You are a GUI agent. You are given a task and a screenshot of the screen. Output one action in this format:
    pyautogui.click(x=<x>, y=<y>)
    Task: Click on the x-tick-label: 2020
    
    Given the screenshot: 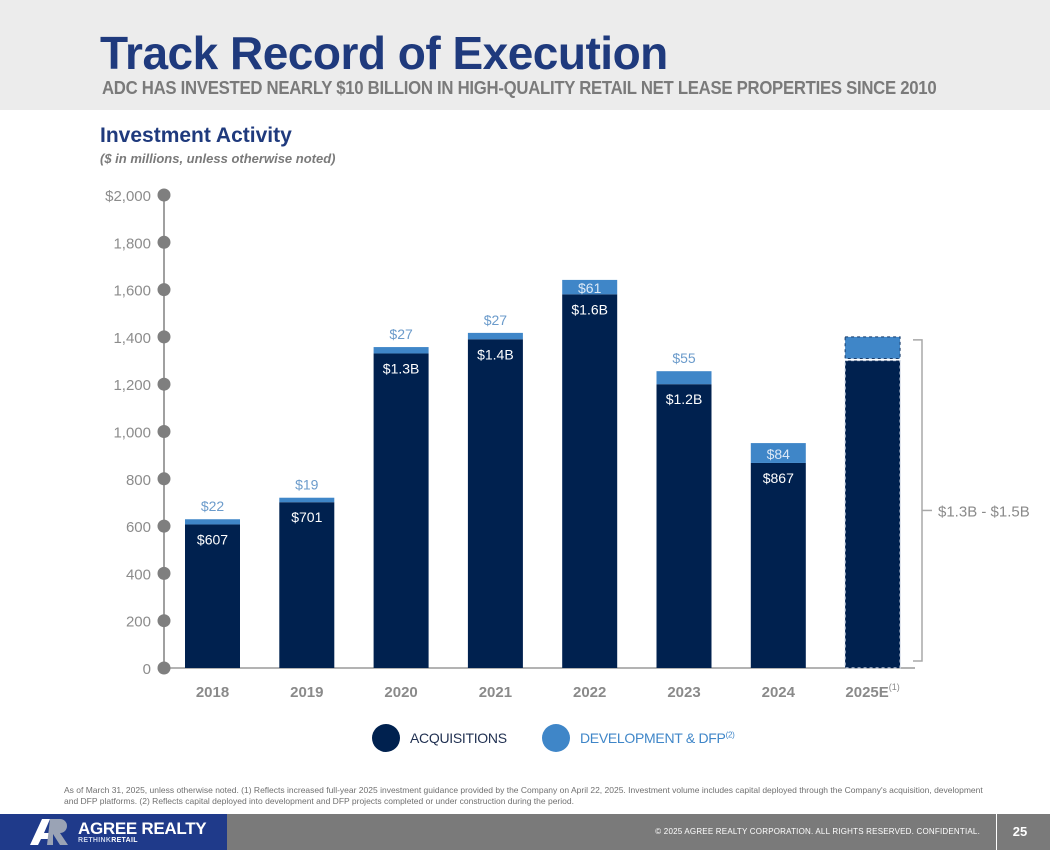 What is the action you would take?
    pyautogui.click(x=400, y=692)
    